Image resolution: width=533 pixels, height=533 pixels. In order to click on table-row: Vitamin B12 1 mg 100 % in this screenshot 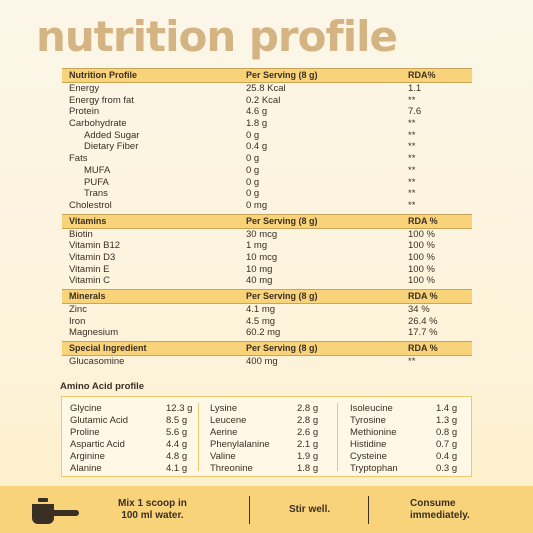, I will do `click(267, 246)`.